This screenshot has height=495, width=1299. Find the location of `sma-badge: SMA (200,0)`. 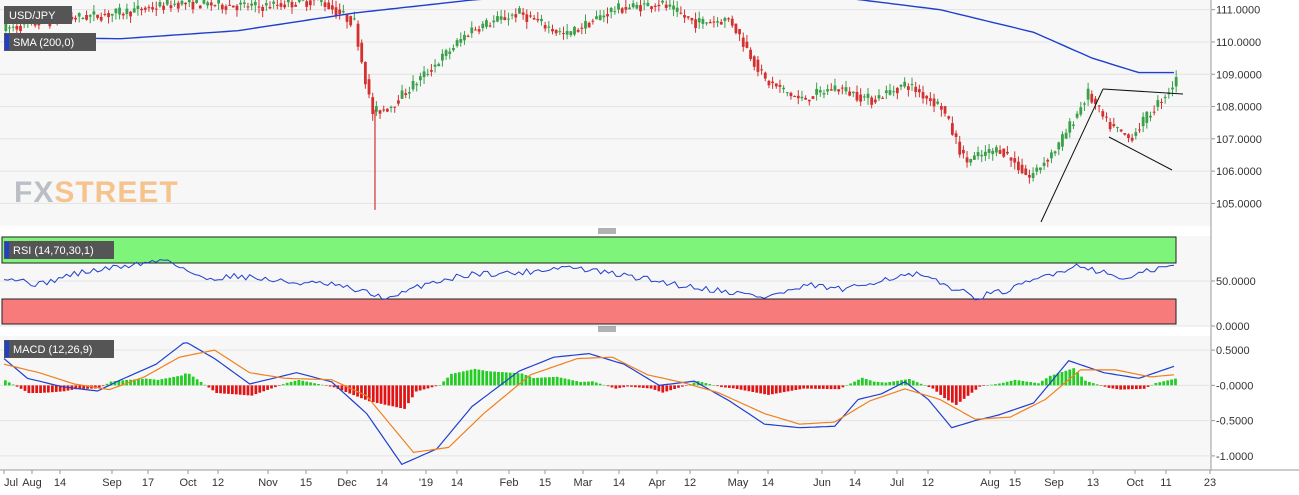

sma-badge: SMA (200,0) is located at coordinates (50, 42).